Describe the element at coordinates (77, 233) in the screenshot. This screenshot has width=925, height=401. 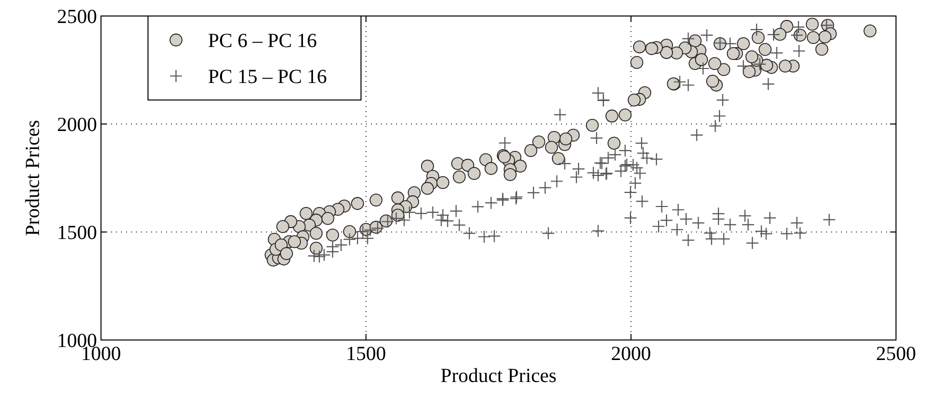
I see `y-tick-label: 1500` at that location.